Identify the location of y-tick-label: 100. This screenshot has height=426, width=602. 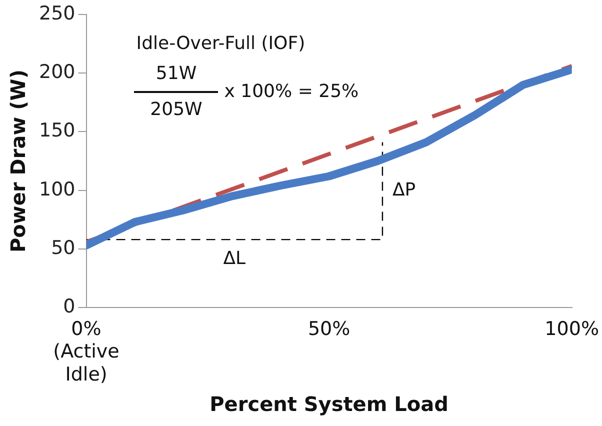
(57, 189).